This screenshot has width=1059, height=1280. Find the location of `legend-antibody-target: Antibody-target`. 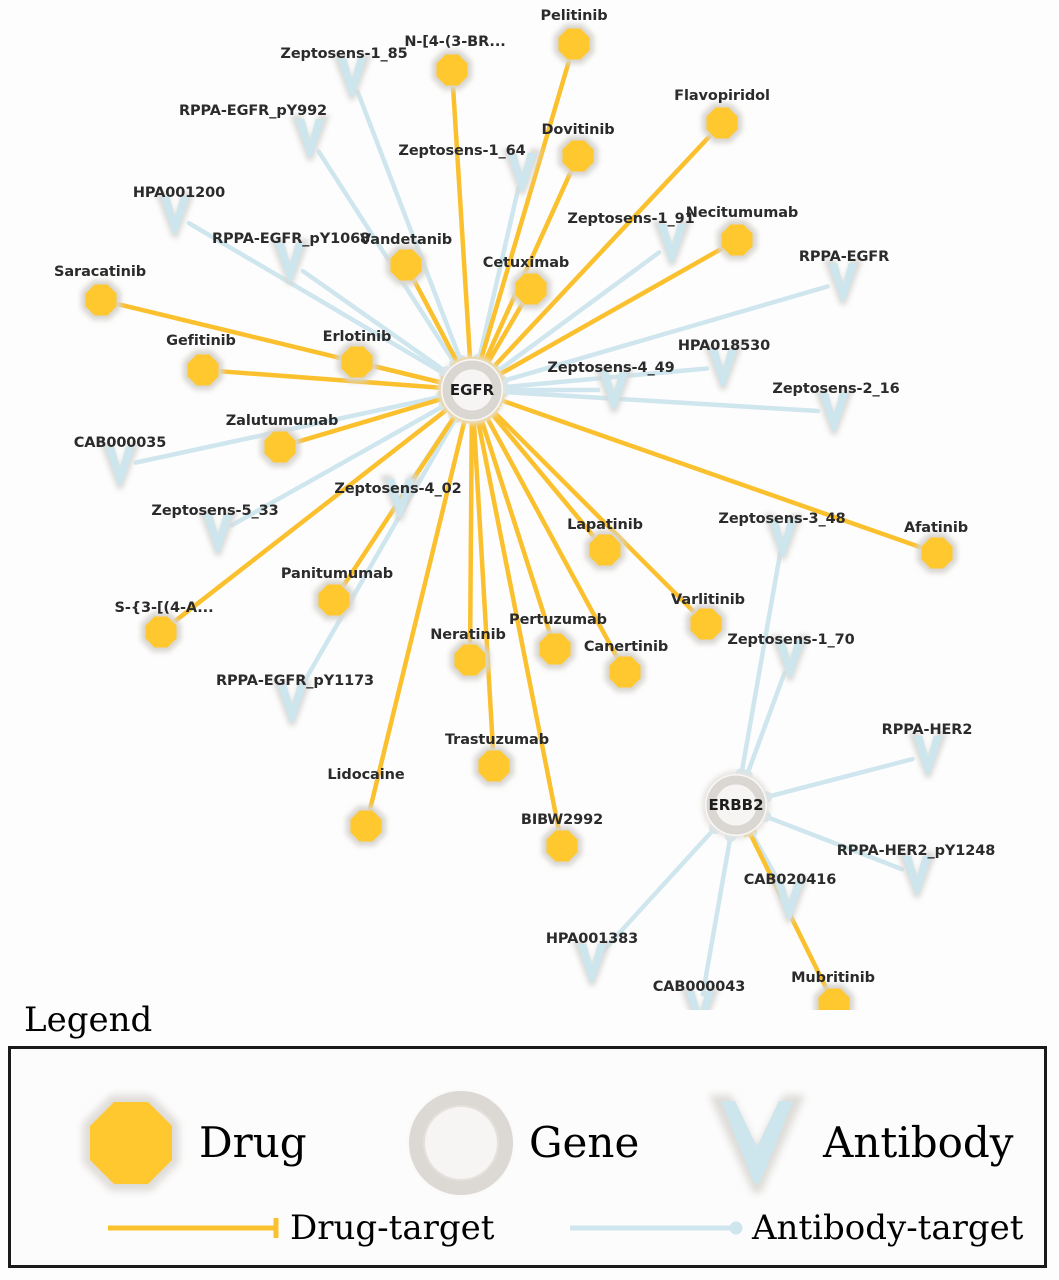

legend-antibody-target: Antibody-target is located at coordinates (795, 1228).